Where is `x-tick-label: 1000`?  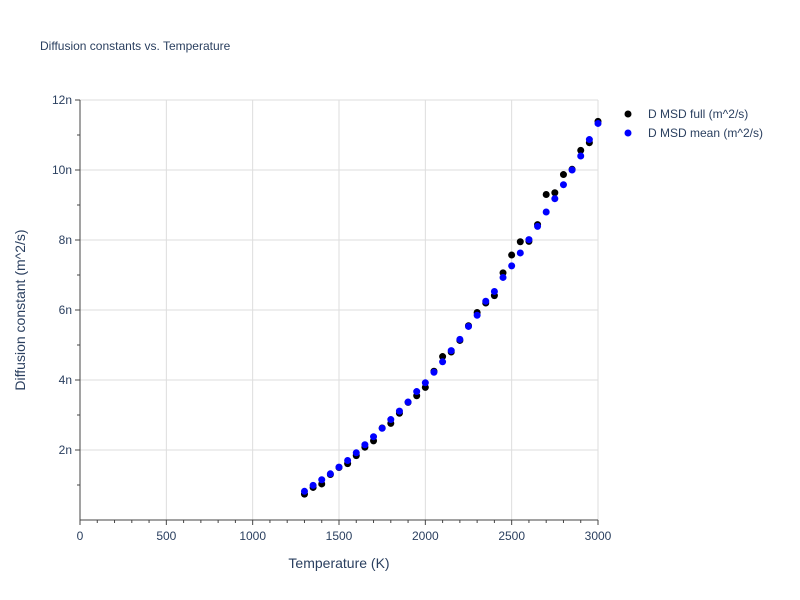 x-tick-label: 1000 is located at coordinates (252, 536).